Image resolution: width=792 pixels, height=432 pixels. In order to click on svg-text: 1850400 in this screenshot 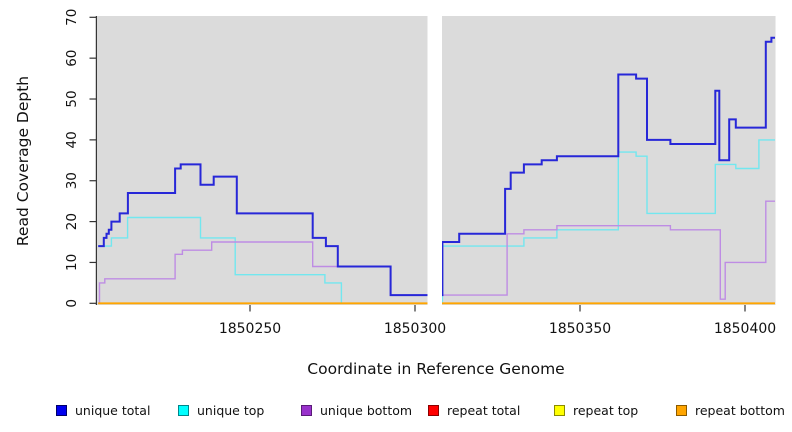, I will do `click(745, 329)`.